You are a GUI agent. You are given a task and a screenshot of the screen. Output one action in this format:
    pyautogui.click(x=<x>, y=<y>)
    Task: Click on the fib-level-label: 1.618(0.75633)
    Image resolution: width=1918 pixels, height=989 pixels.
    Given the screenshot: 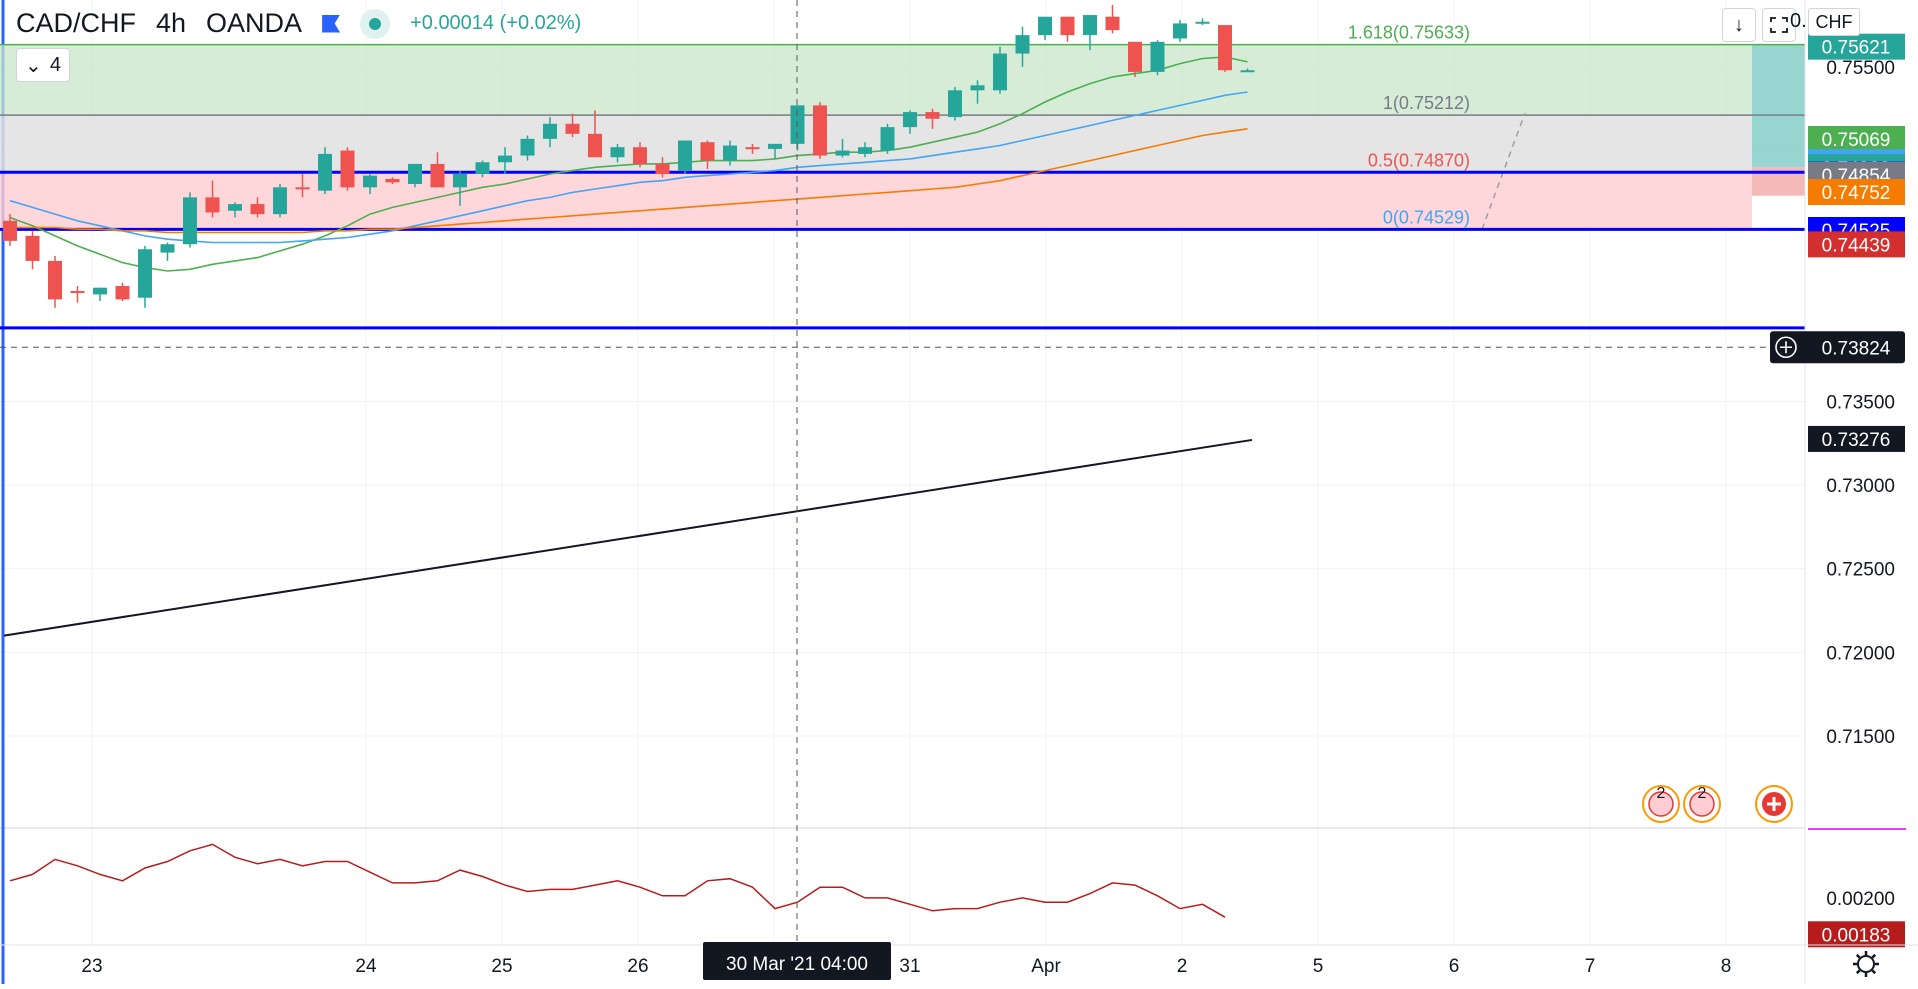 What is the action you would take?
    pyautogui.click(x=1409, y=33)
    